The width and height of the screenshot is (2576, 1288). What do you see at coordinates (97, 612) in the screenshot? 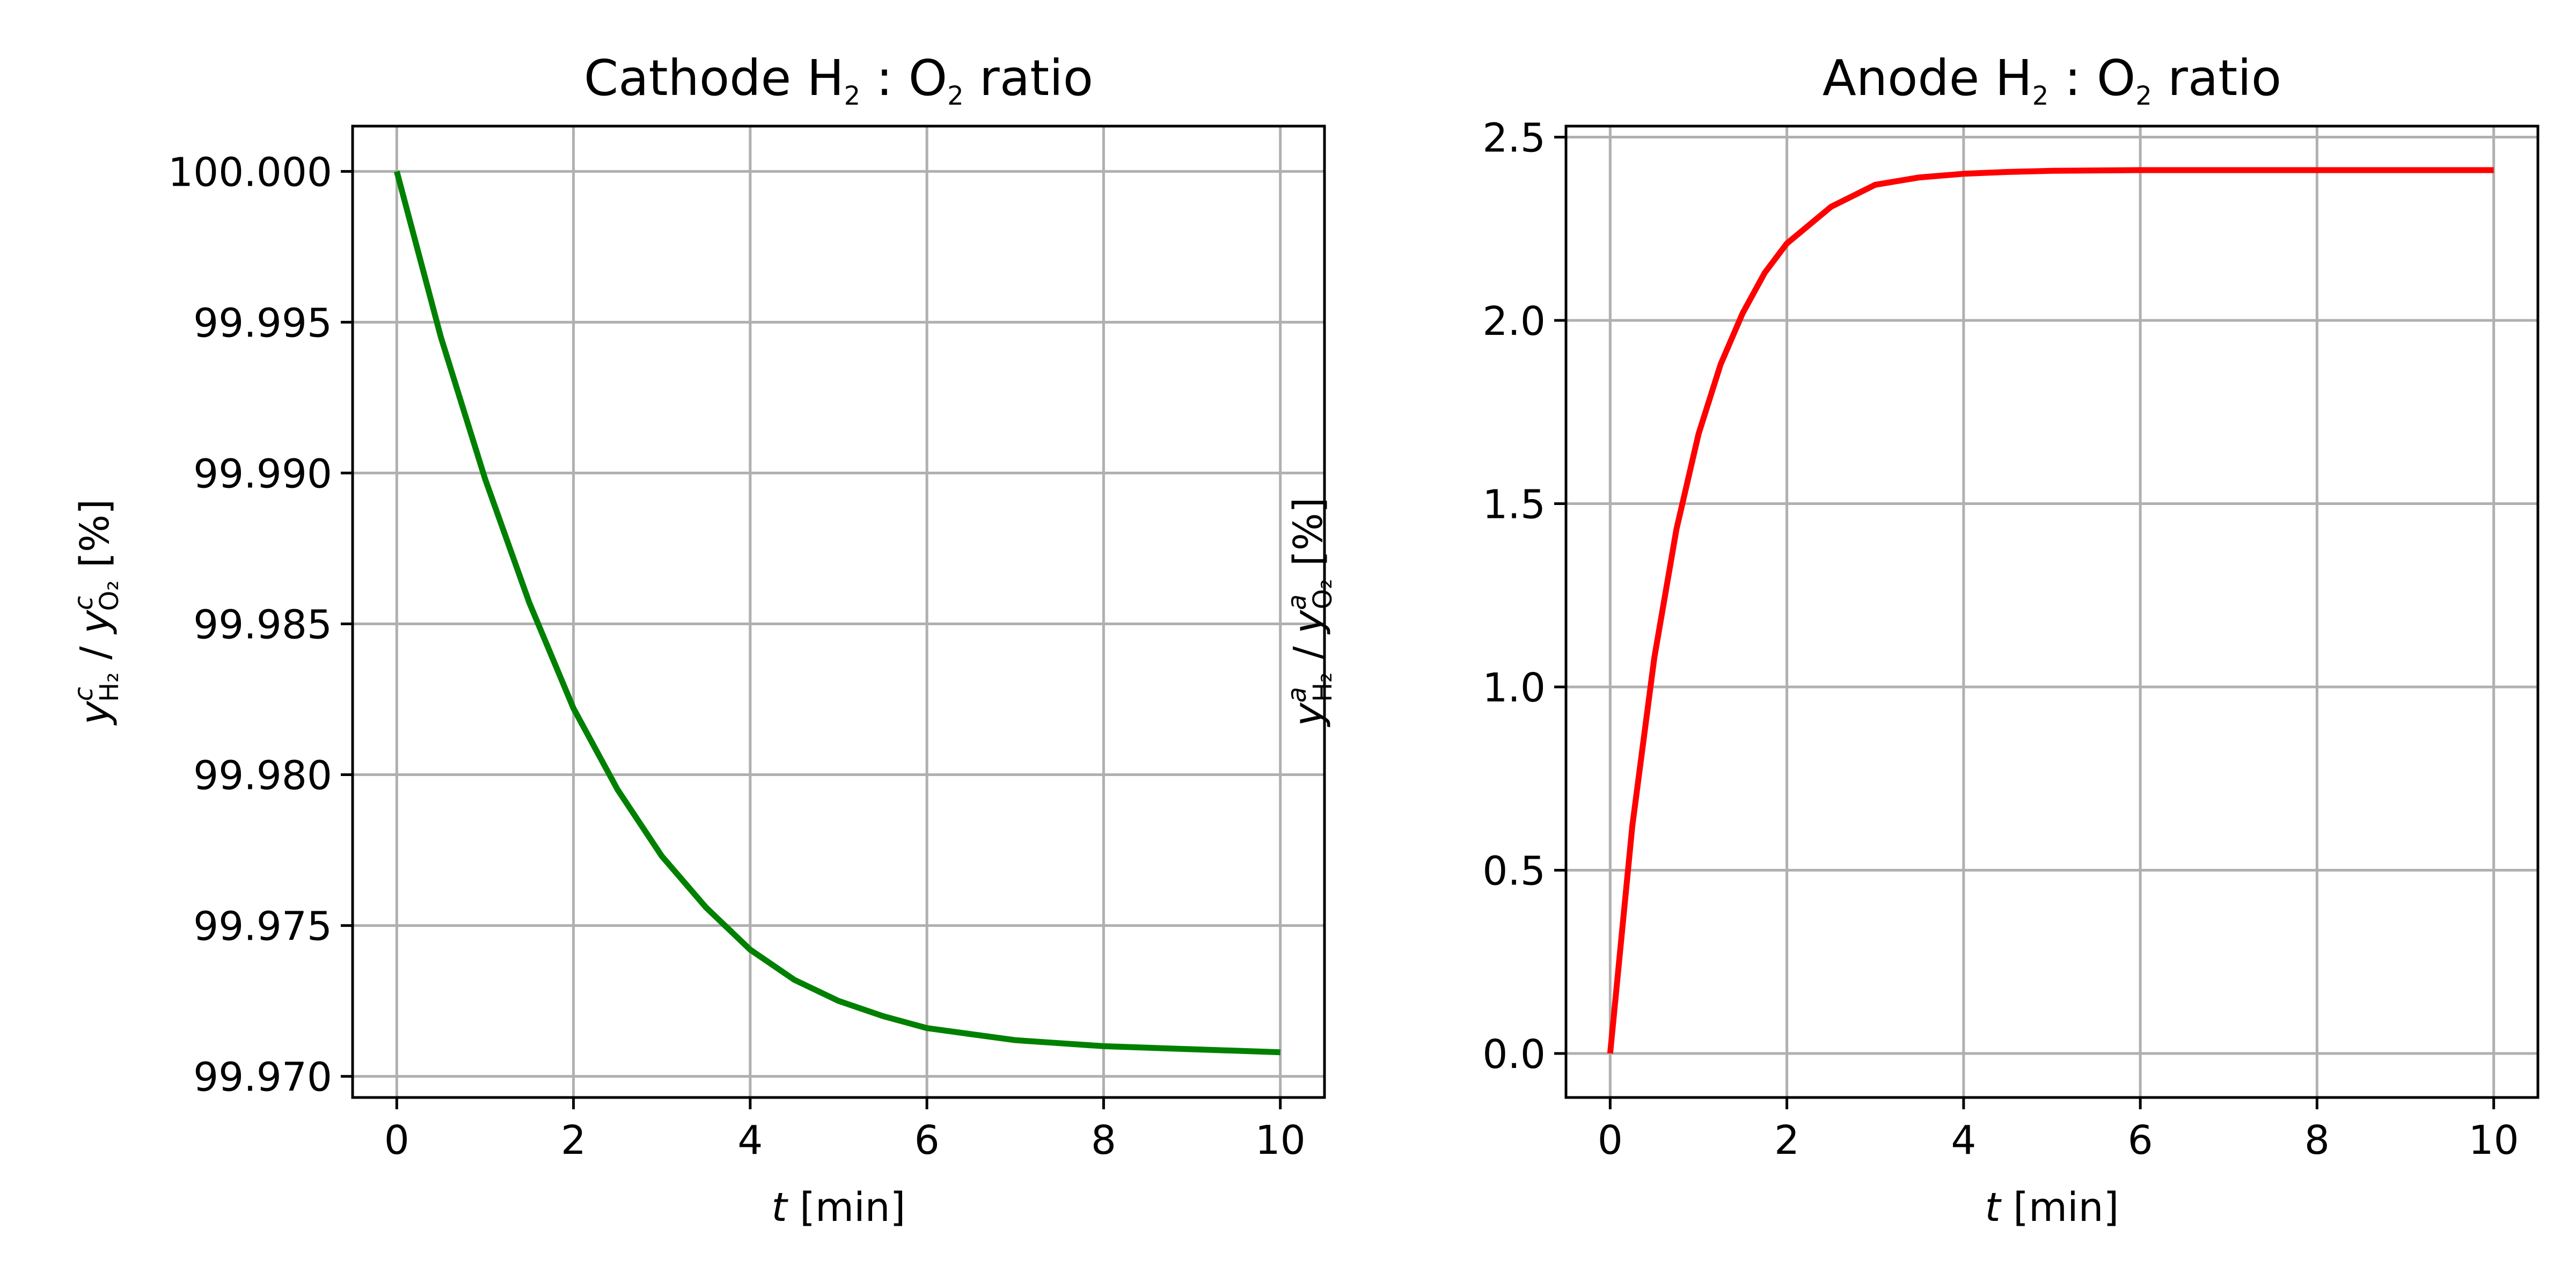
I see `y-axis-label: ycH₂ / ycO₂ [%]` at bounding box center [97, 612].